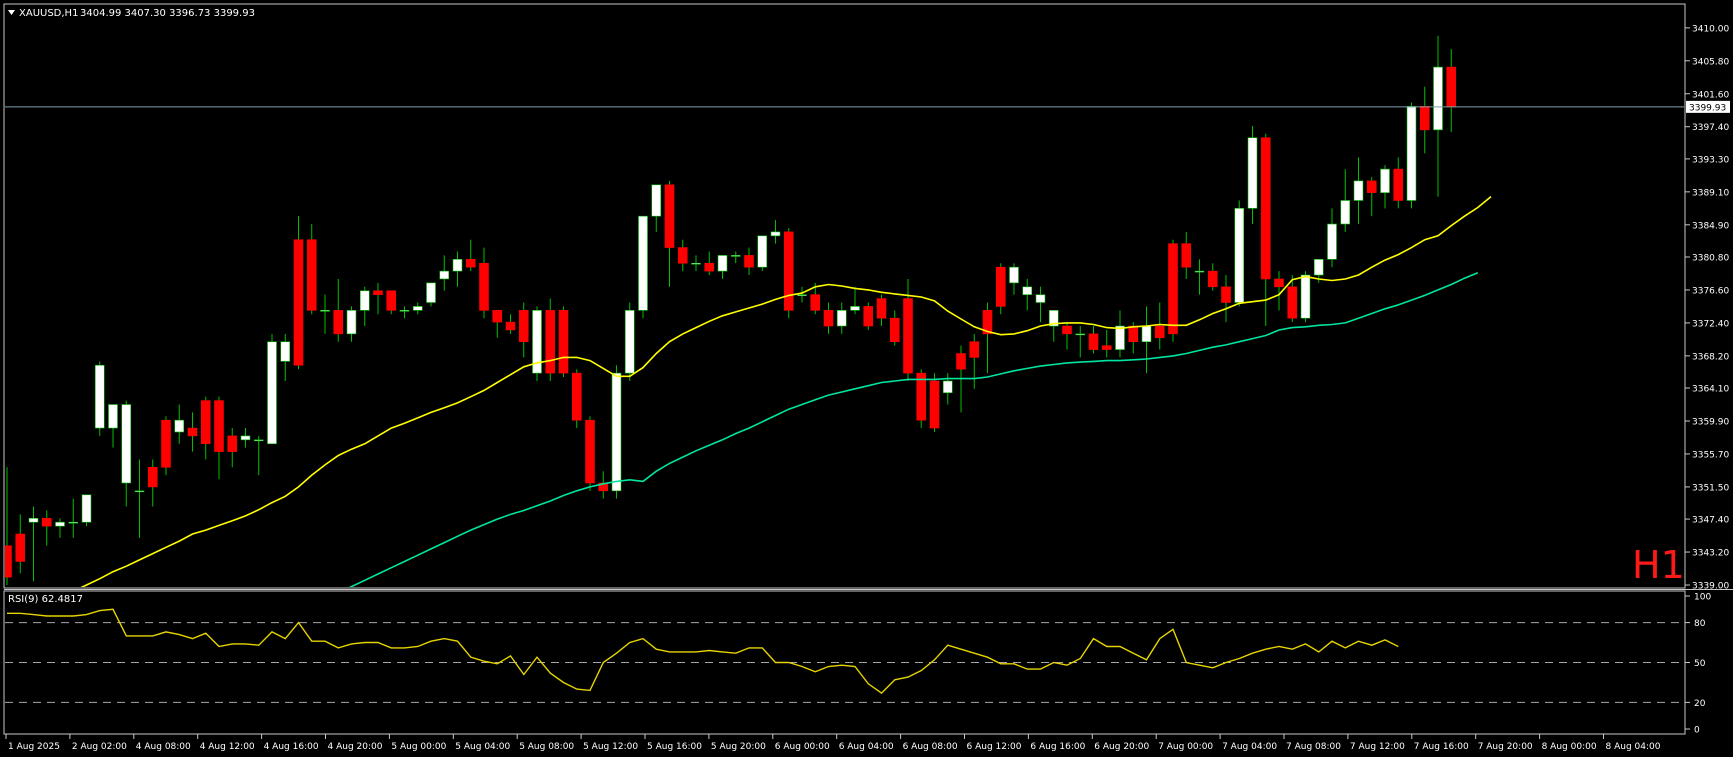 The image size is (1733, 757). I want to click on price-tick-label: 3359.90, so click(1710, 422).